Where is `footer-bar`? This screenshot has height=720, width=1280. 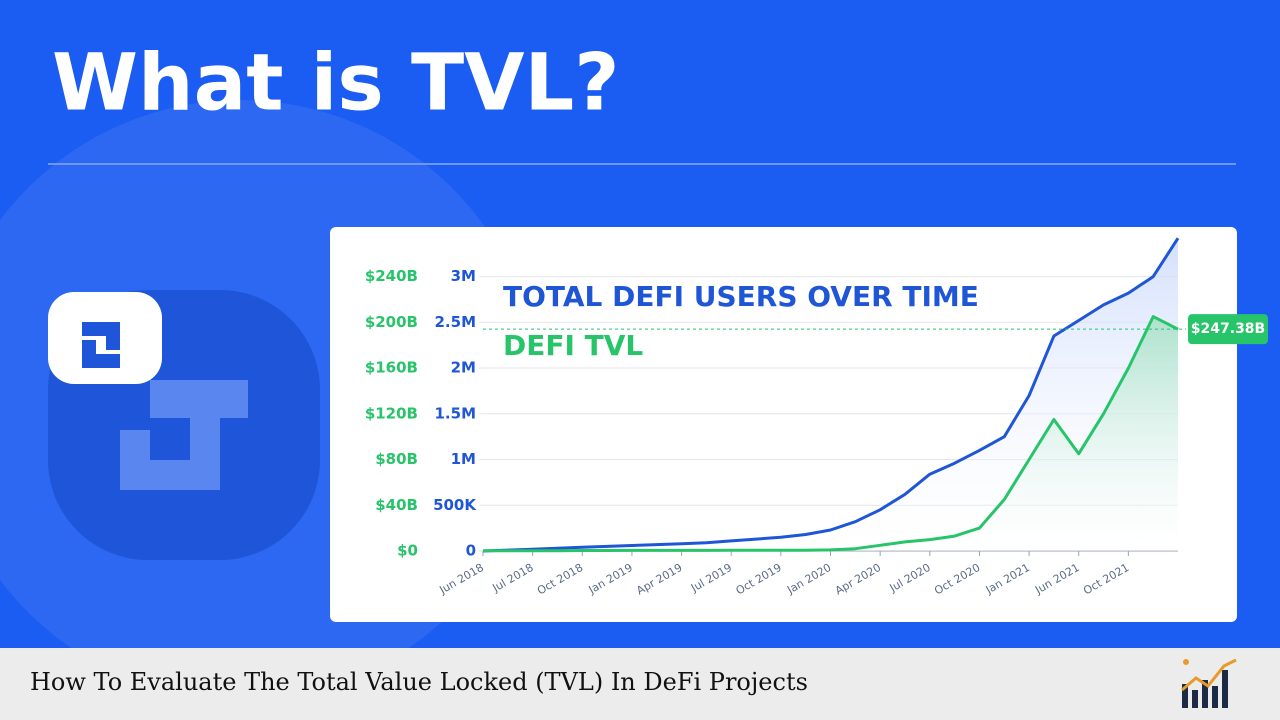
footer-bar is located at coordinates (640, 684).